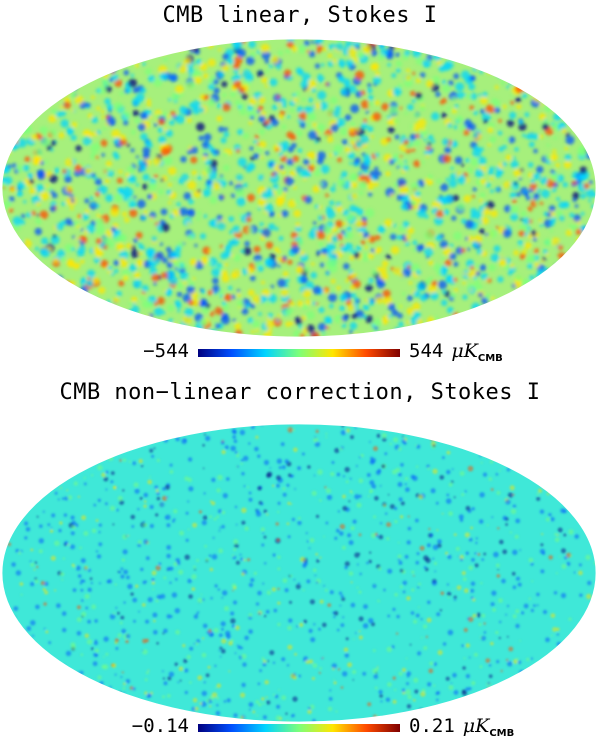 Image resolution: width=600 pixels, height=743 pixels. Describe the element at coordinates (300, 392) in the screenshot. I see `map-title: CMB non−linear correction, Stokes I` at that location.